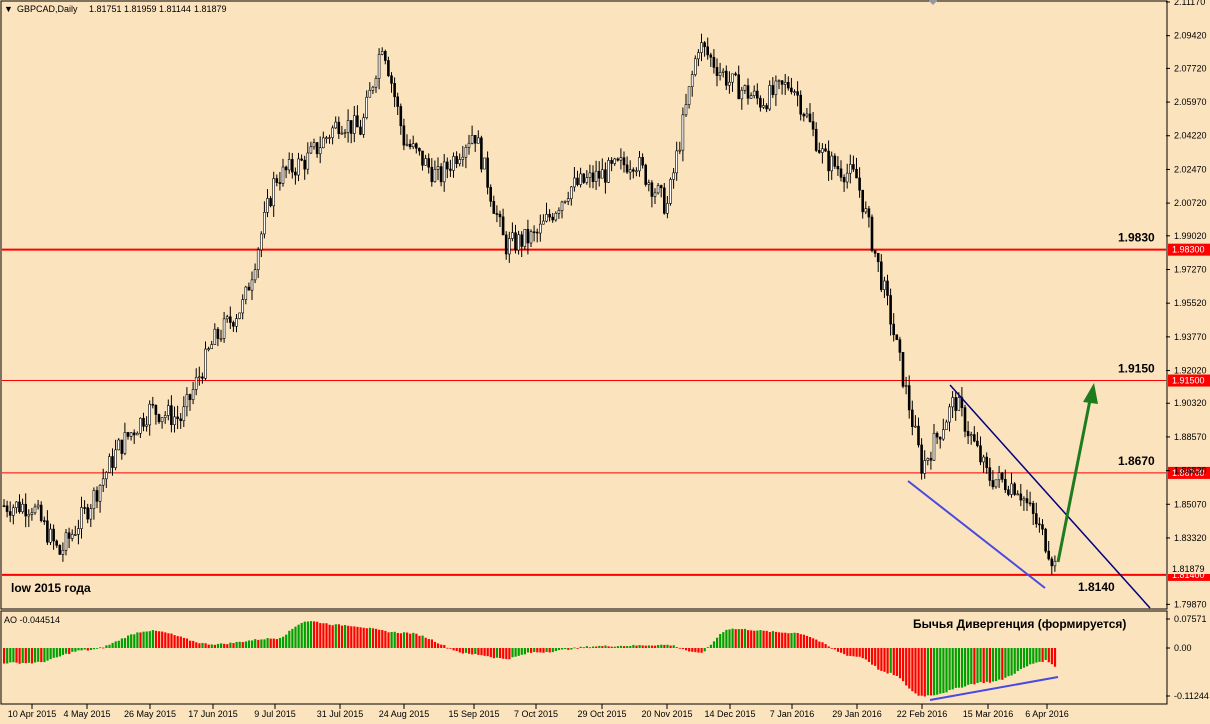 Image resolution: width=1210 pixels, height=724 pixels. I want to click on bullish-arrow-shaft, so click(1074, 481).